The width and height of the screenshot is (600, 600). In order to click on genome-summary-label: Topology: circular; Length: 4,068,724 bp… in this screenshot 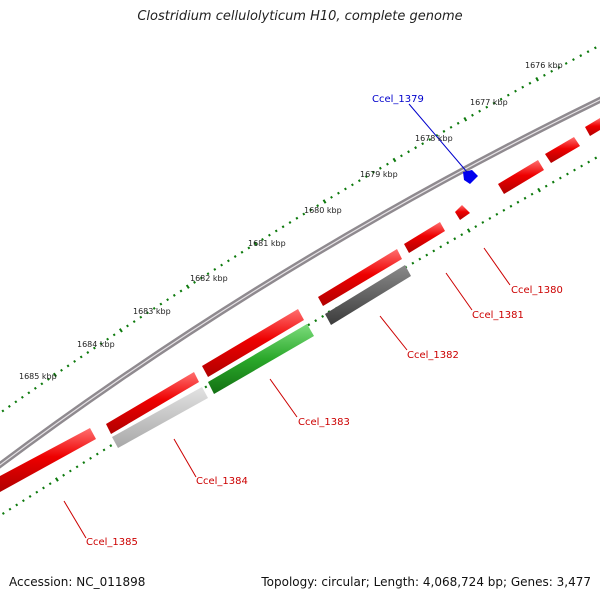, I will do `click(426, 582)`.